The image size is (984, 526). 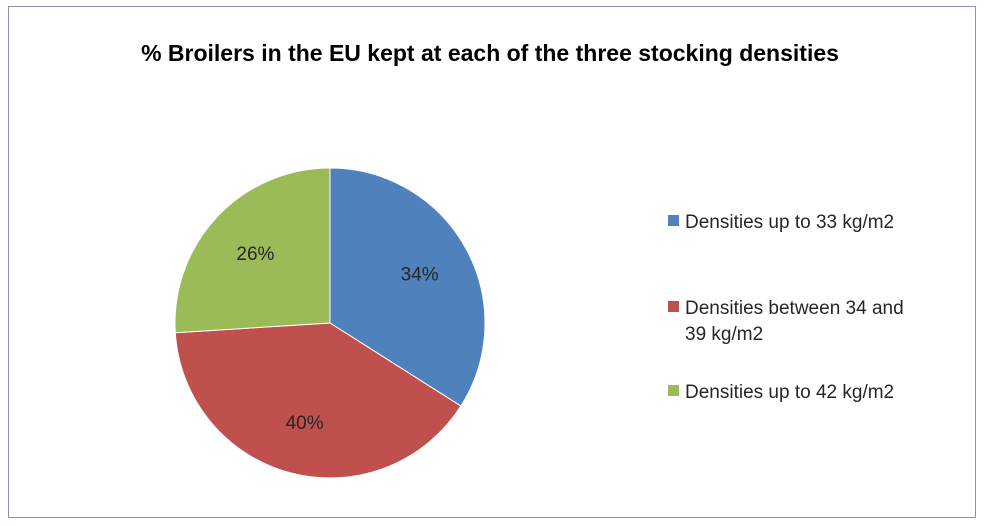 I want to click on legend-label-1: Densities up to 33 kg/m2, so click(x=790, y=222).